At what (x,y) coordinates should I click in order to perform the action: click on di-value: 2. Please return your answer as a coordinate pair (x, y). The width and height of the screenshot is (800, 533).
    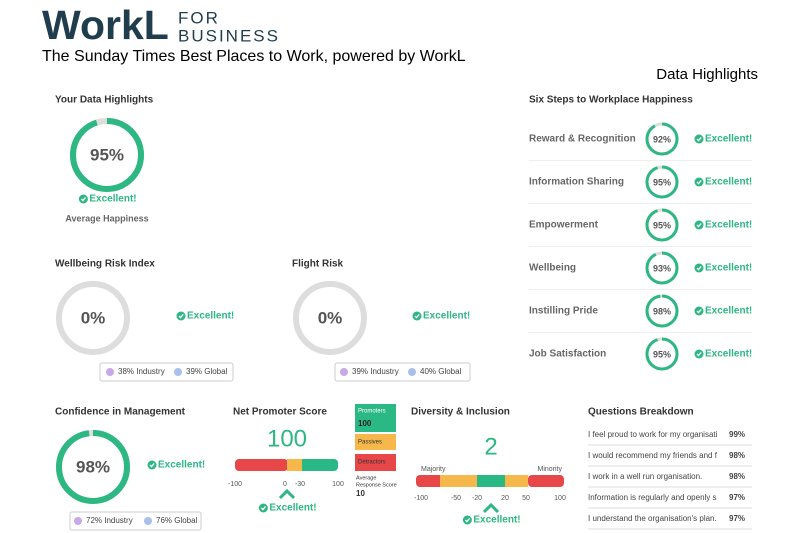
    Looking at the image, I should click on (490, 446).